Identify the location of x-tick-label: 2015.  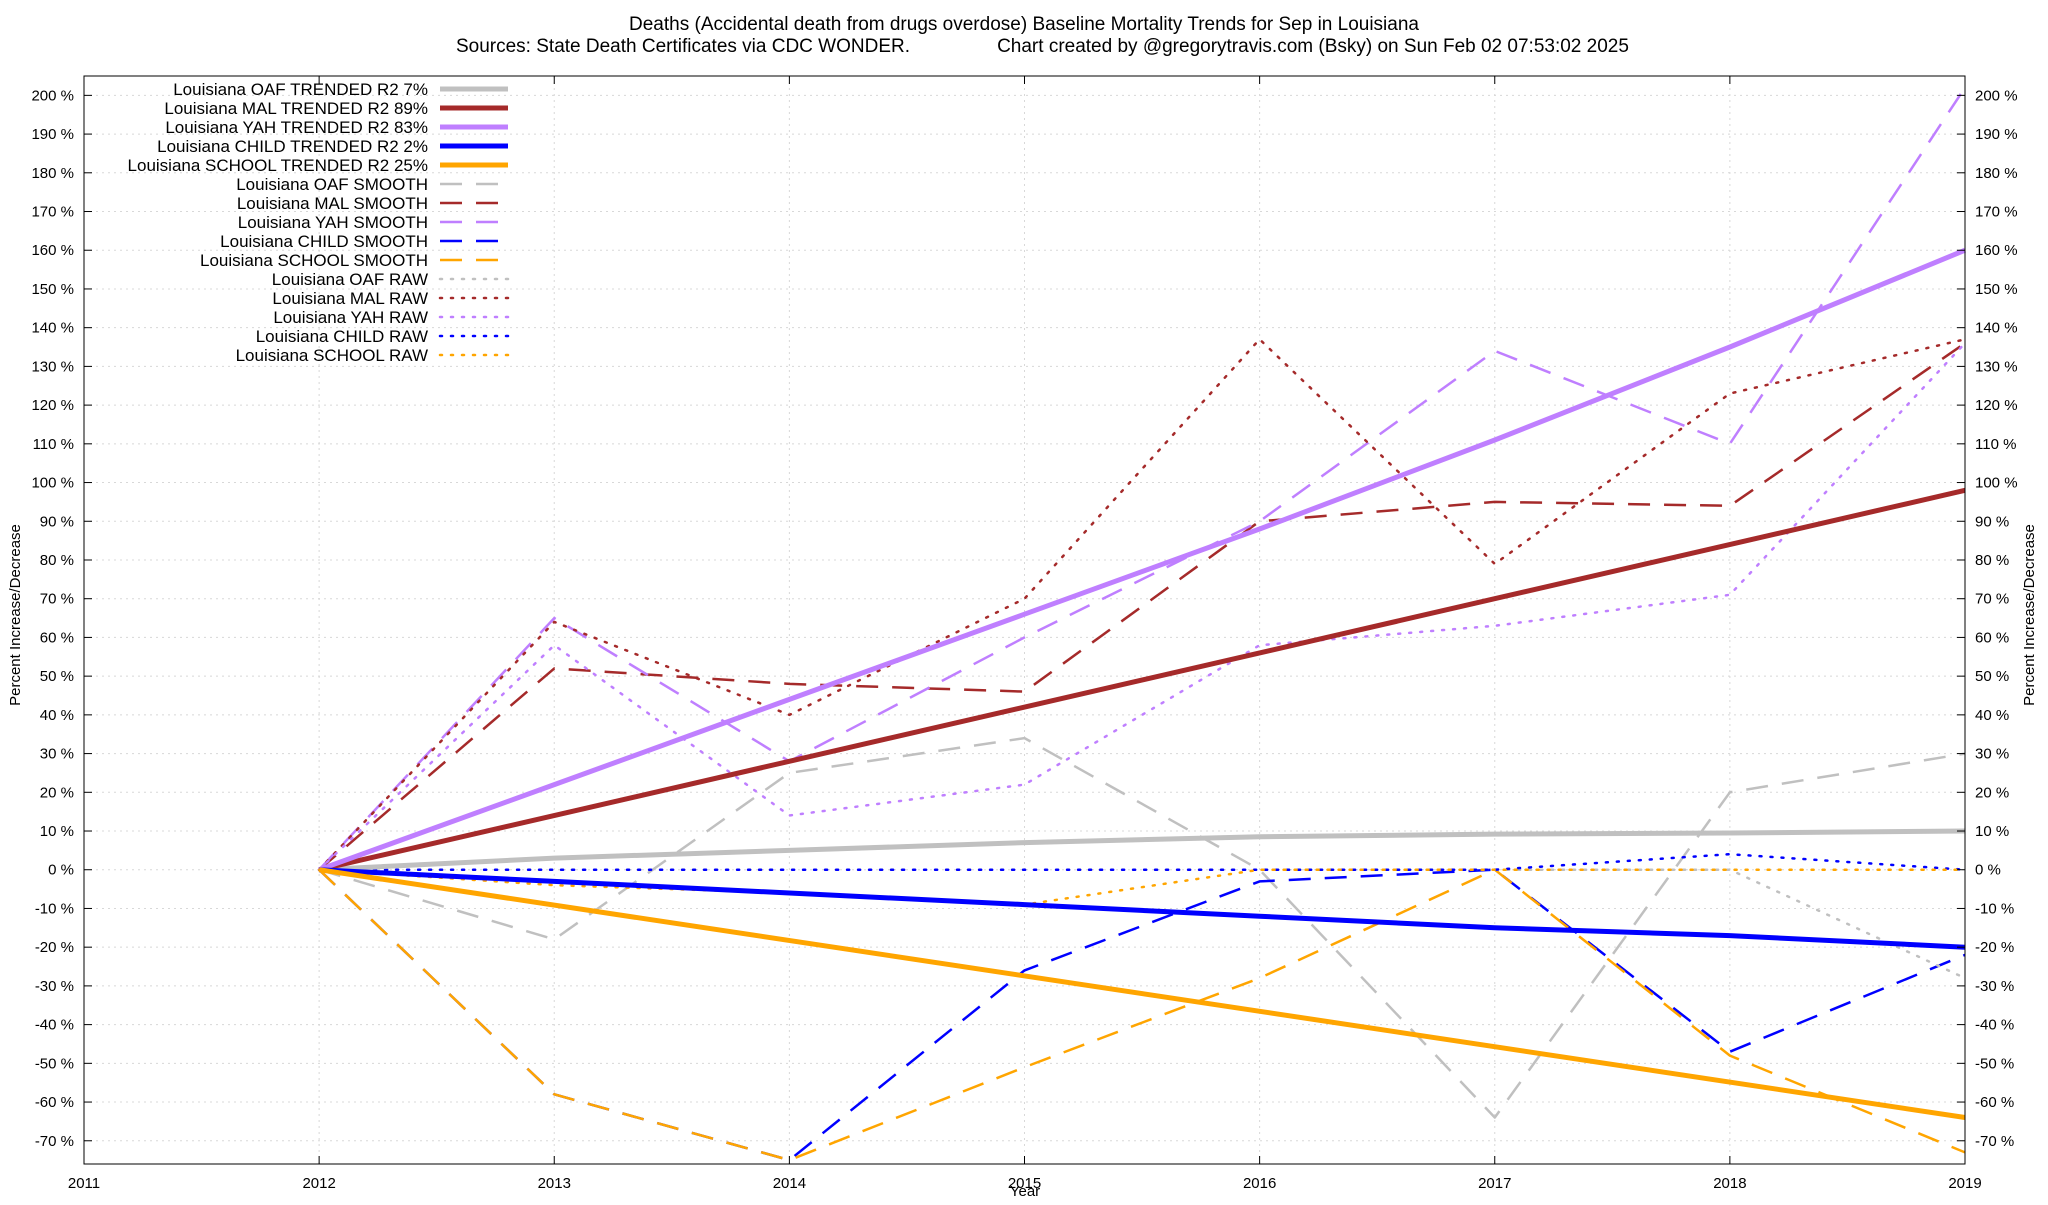
(1024, 1183).